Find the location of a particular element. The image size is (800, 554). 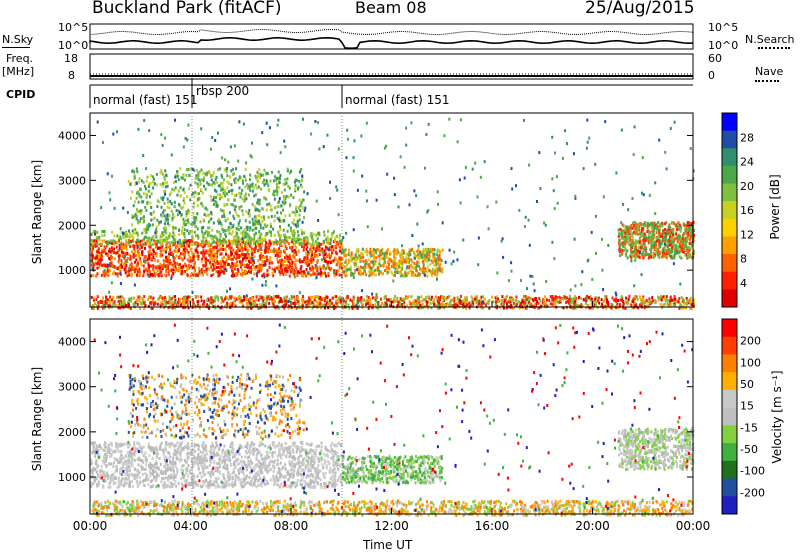

power-ytick-label: 1000 is located at coordinates (72, 270).